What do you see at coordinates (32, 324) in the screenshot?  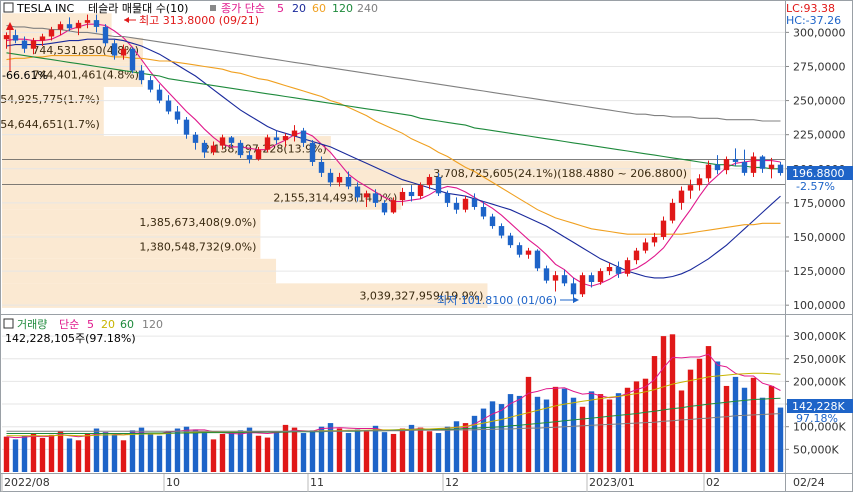 I see `volume-title: 거래량` at bounding box center [32, 324].